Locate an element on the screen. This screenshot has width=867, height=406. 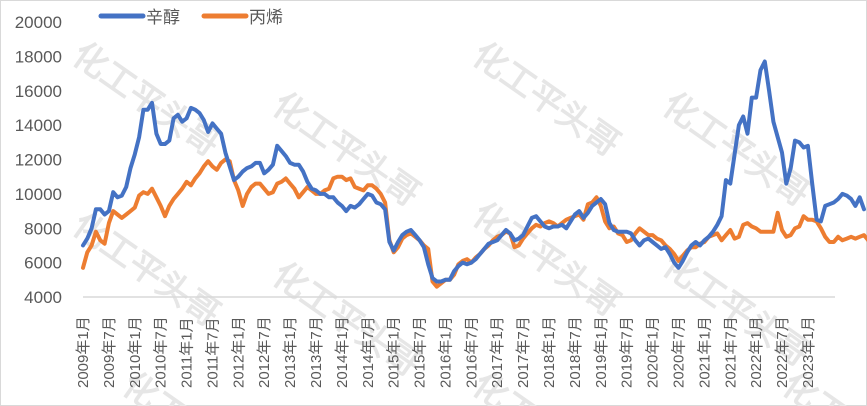
legend-label-0: 辛醇 is located at coordinates (163, 17).